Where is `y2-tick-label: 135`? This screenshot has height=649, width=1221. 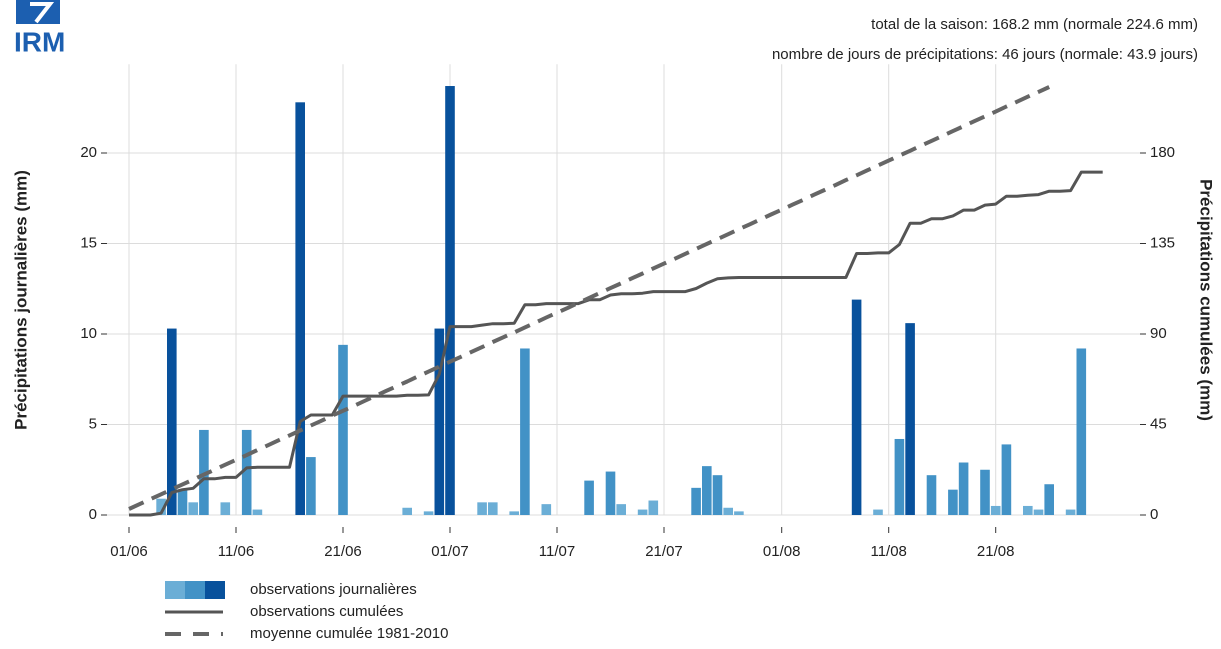 y2-tick-label: 135 is located at coordinates (1162, 242).